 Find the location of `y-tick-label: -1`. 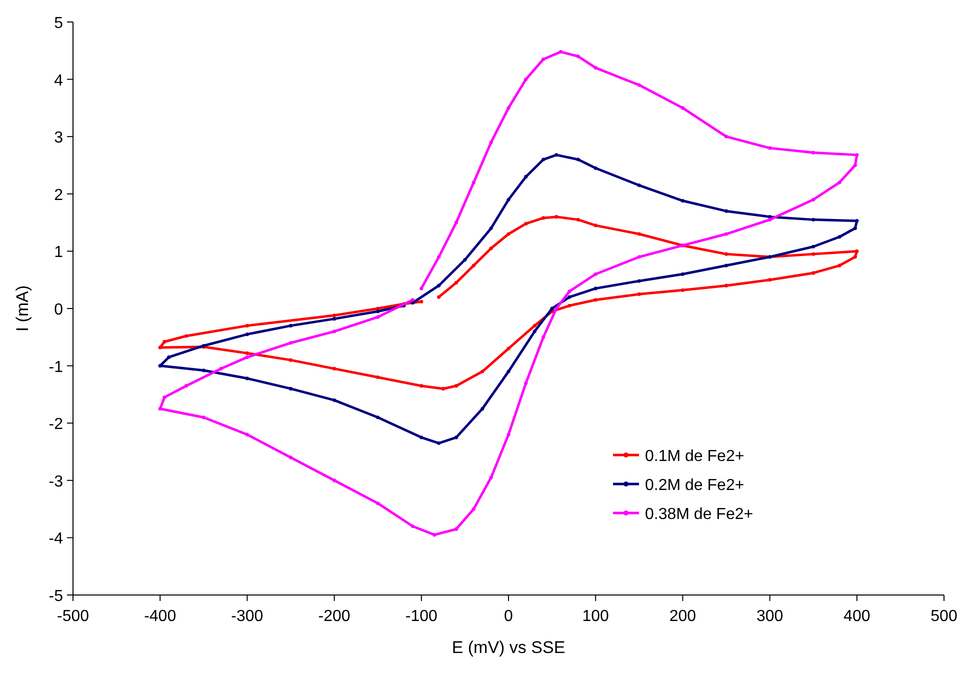

y-tick-label: -1 is located at coordinates (56, 367).